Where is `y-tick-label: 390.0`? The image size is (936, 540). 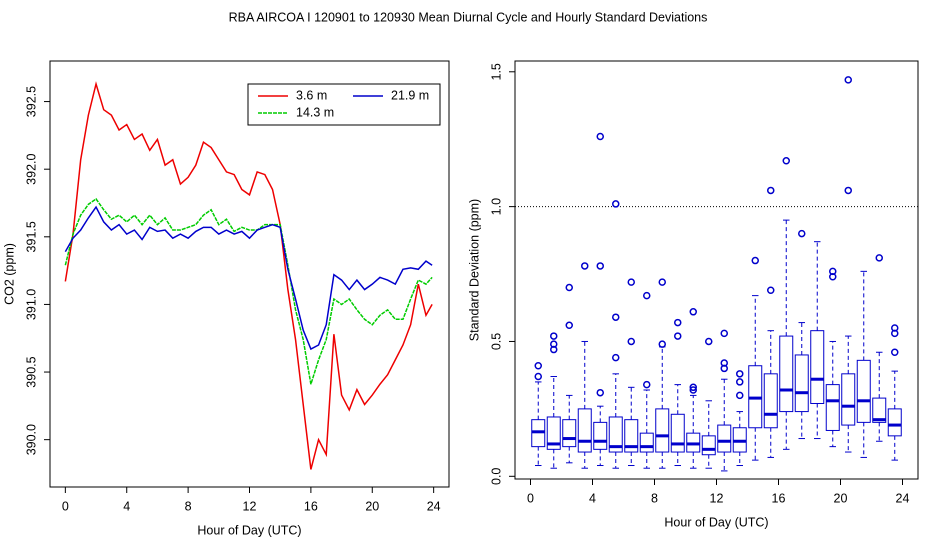
y-tick-label: 390.0 is located at coordinates (31, 439).